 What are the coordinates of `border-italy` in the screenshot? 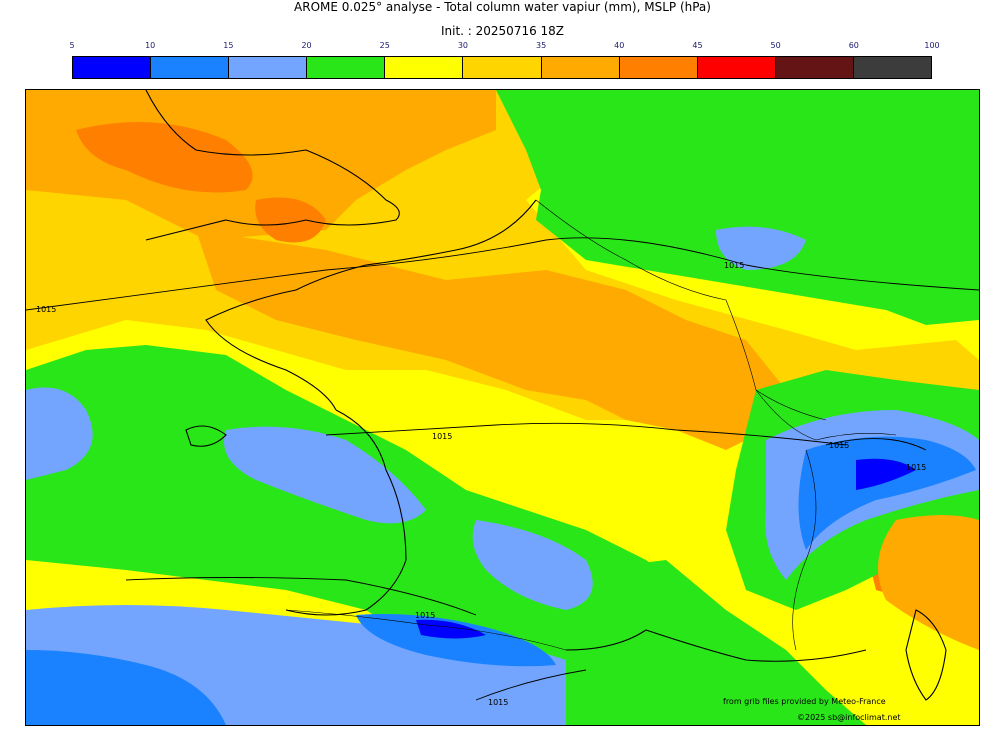 It's located at (804, 550).